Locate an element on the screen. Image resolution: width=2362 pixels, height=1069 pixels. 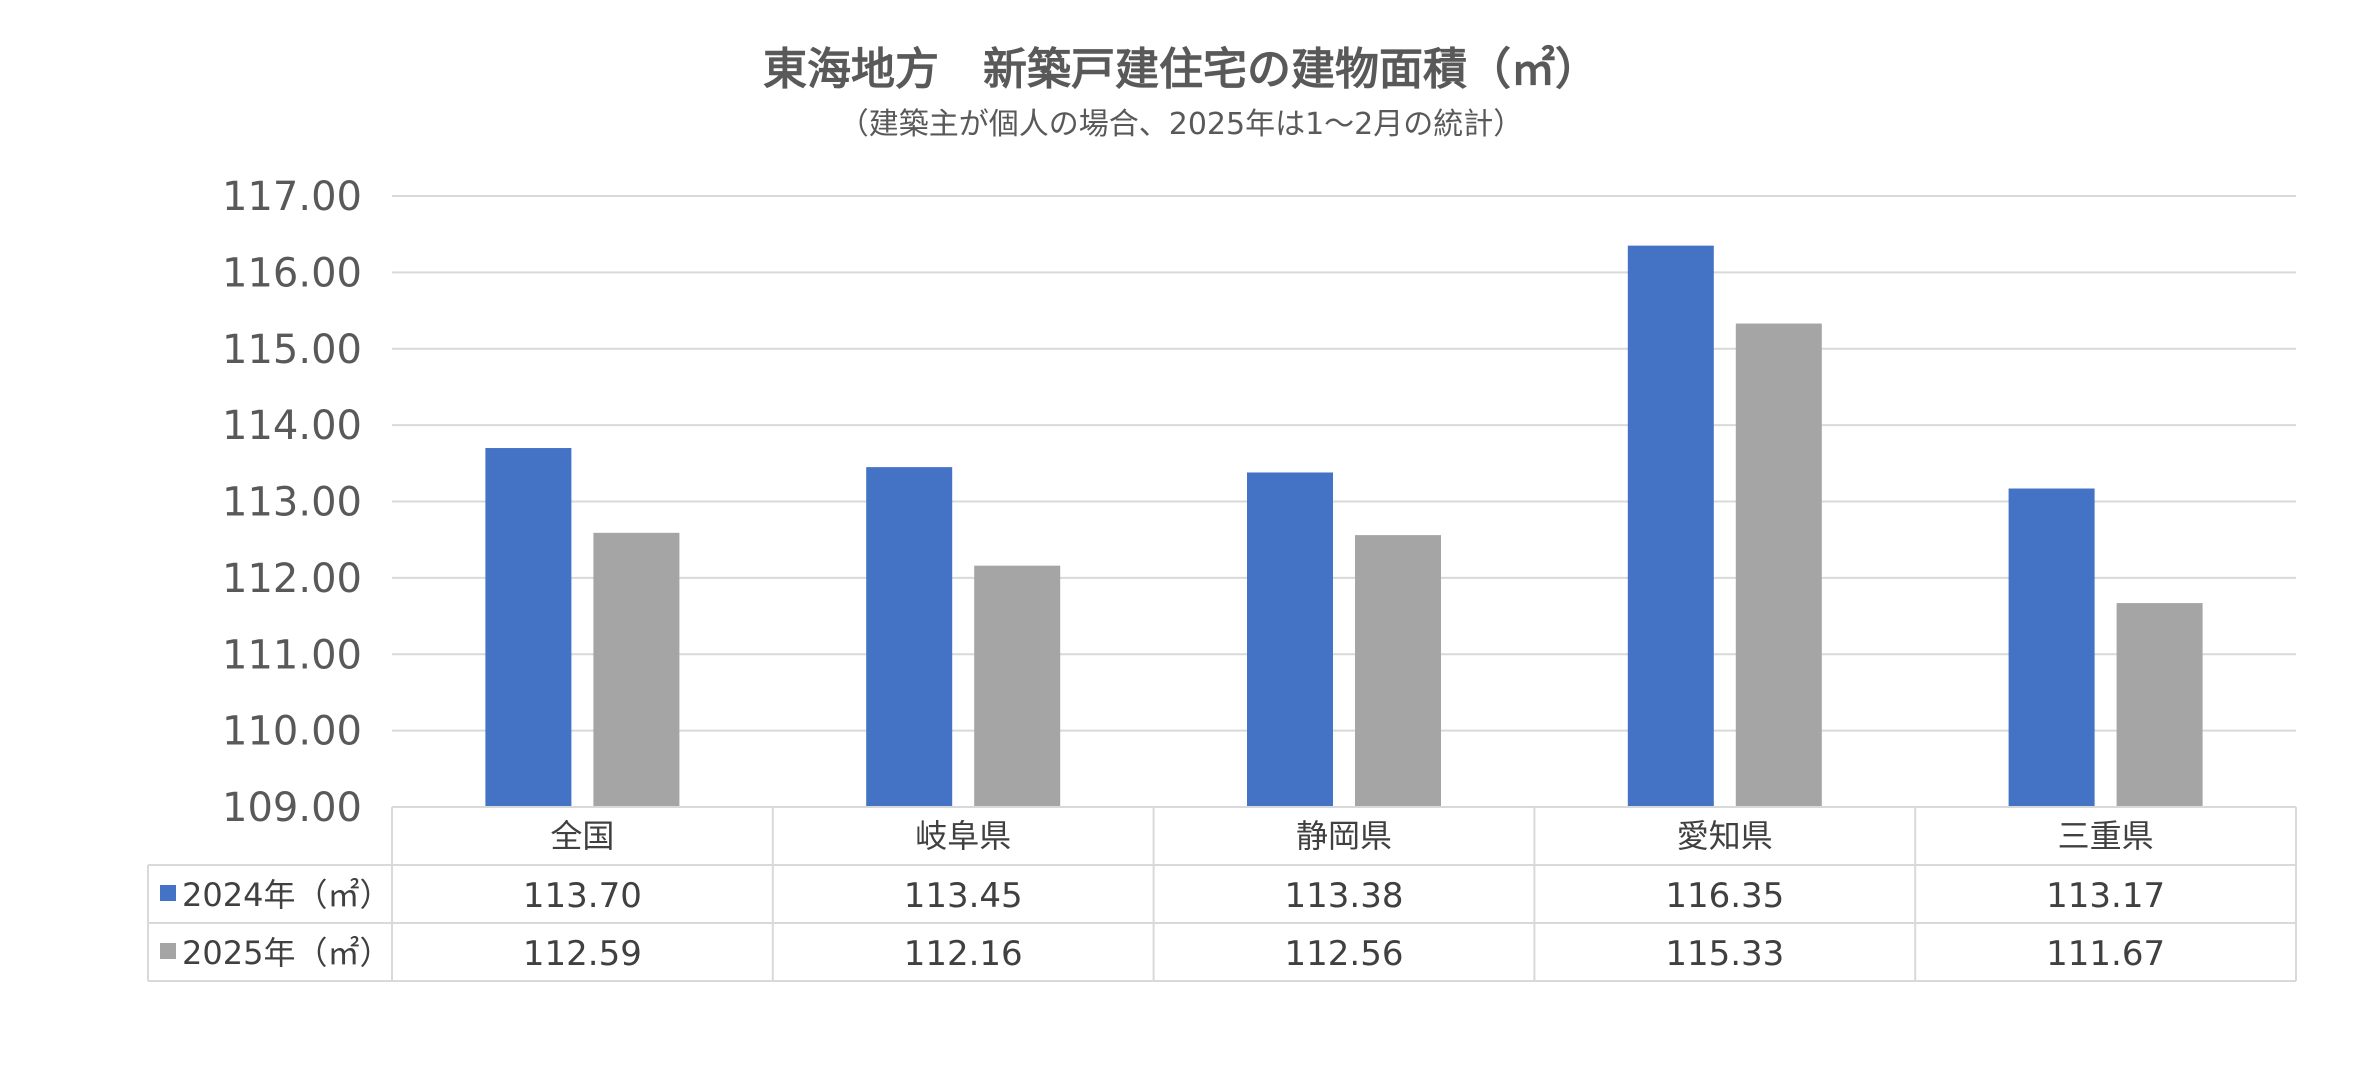
data-label-series-2-cat-1: 112.59 is located at coordinates (582, 954).